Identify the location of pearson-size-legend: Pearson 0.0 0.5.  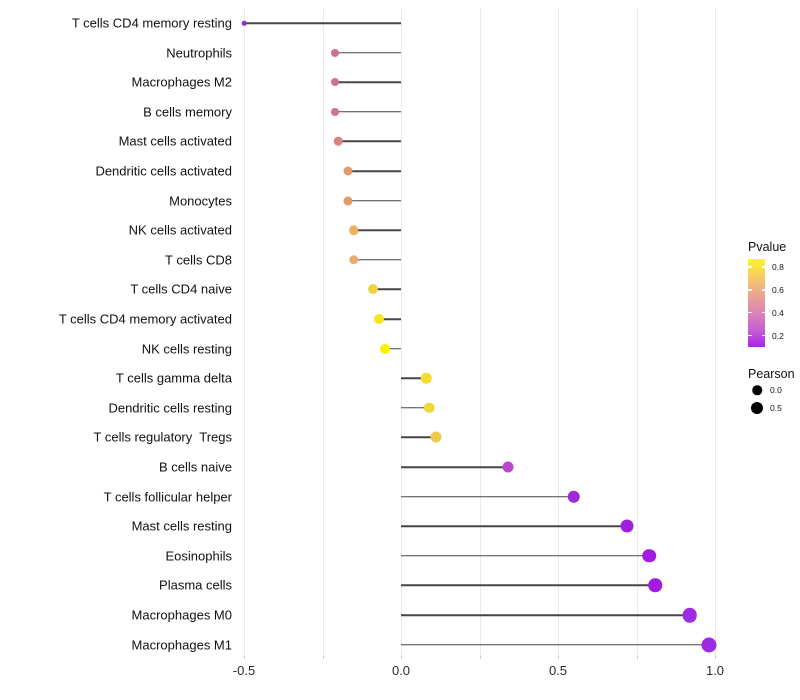
(774, 392).